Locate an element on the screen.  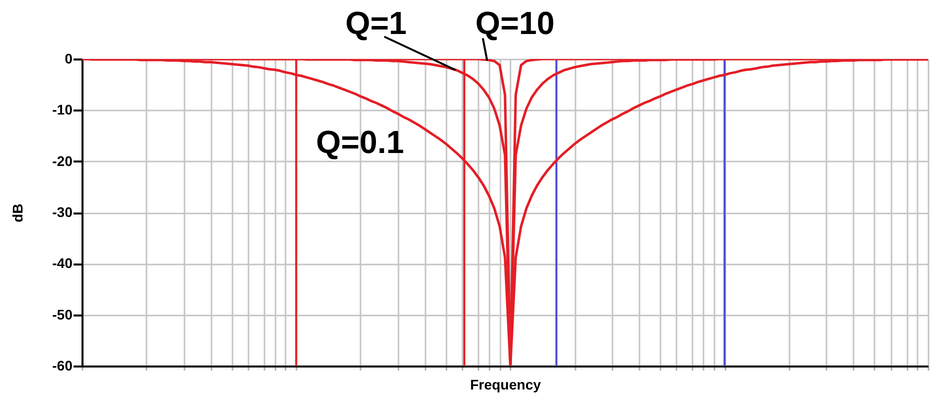
x-axis-title: Frequency is located at coordinates (506, 384).